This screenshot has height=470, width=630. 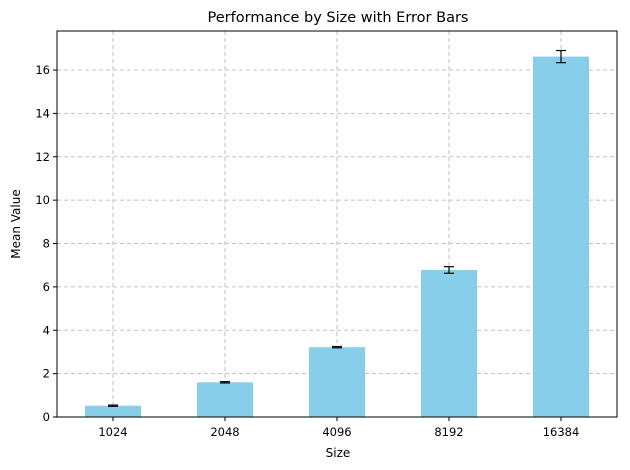 I want to click on y-tick-label: 12, so click(x=42, y=157).